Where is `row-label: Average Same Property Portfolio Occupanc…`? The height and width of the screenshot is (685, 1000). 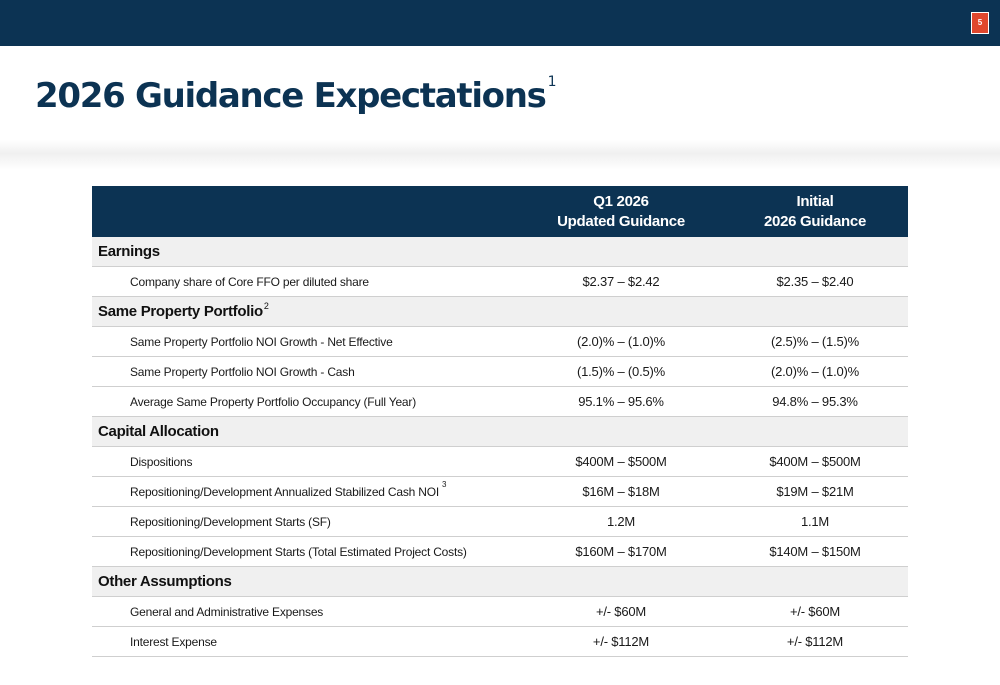 row-label: Average Same Property Portfolio Occupanc… is located at coordinates (273, 401).